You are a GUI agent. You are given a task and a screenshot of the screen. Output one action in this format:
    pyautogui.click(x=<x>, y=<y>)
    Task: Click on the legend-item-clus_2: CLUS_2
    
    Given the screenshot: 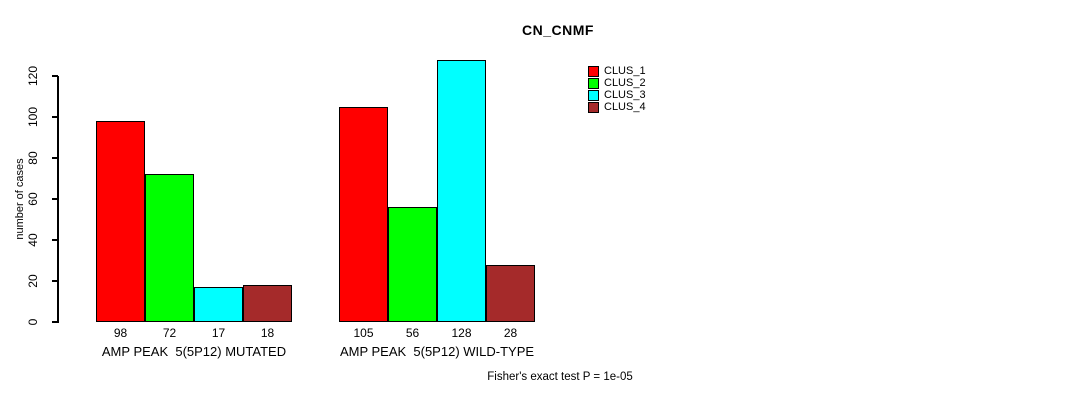 What is the action you would take?
    pyautogui.click(x=617, y=83)
    